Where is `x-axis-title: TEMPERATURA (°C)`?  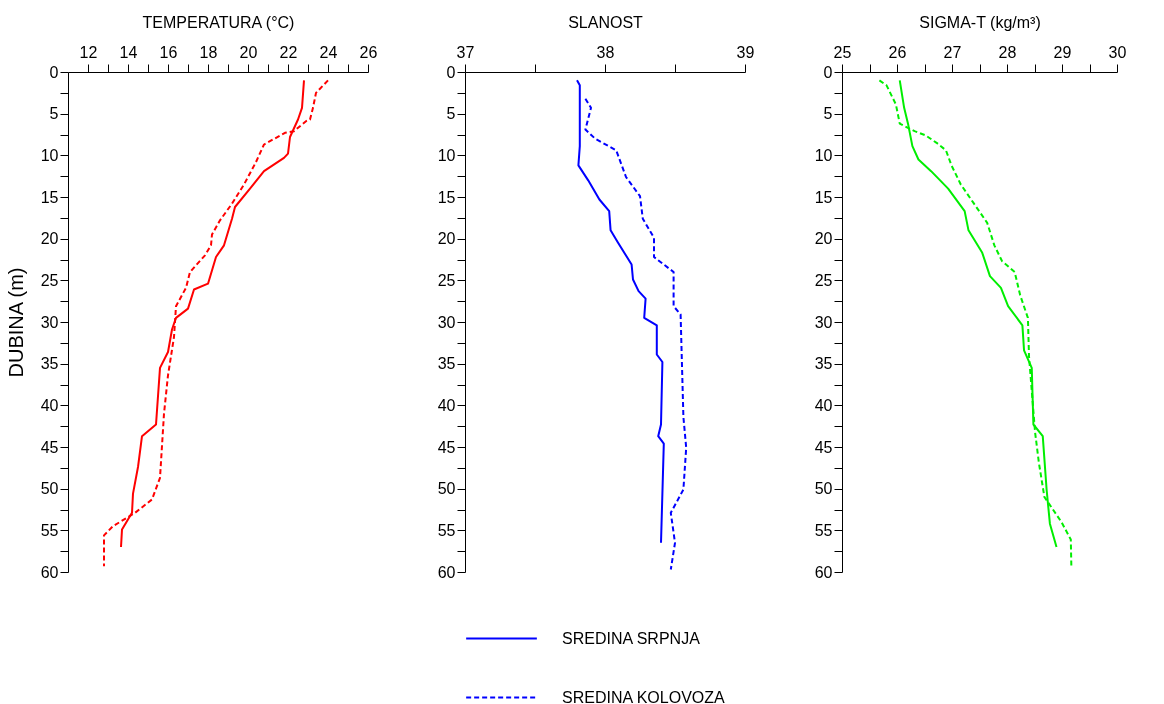 x-axis-title: TEMPERATURA (°C) is located at coordinates (218, 22).